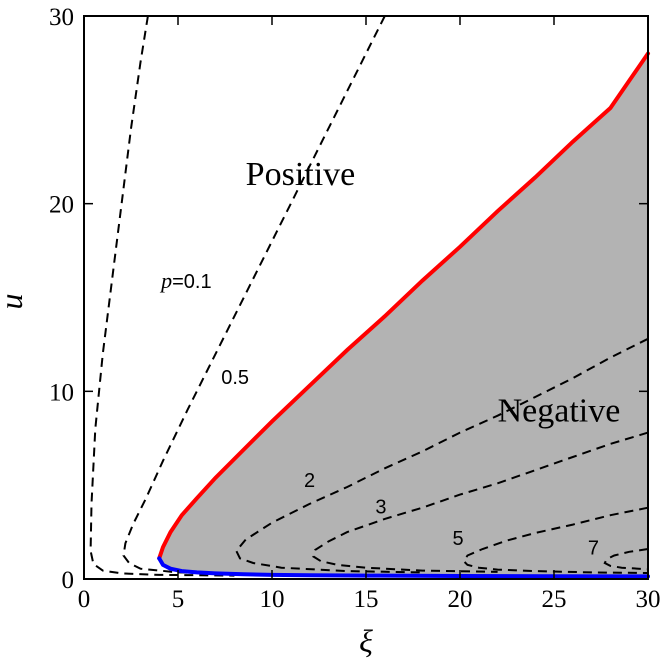 The height and width of the screenshot is (664, 664). I want to click on y-tick-label: 10, so click(61, 392).